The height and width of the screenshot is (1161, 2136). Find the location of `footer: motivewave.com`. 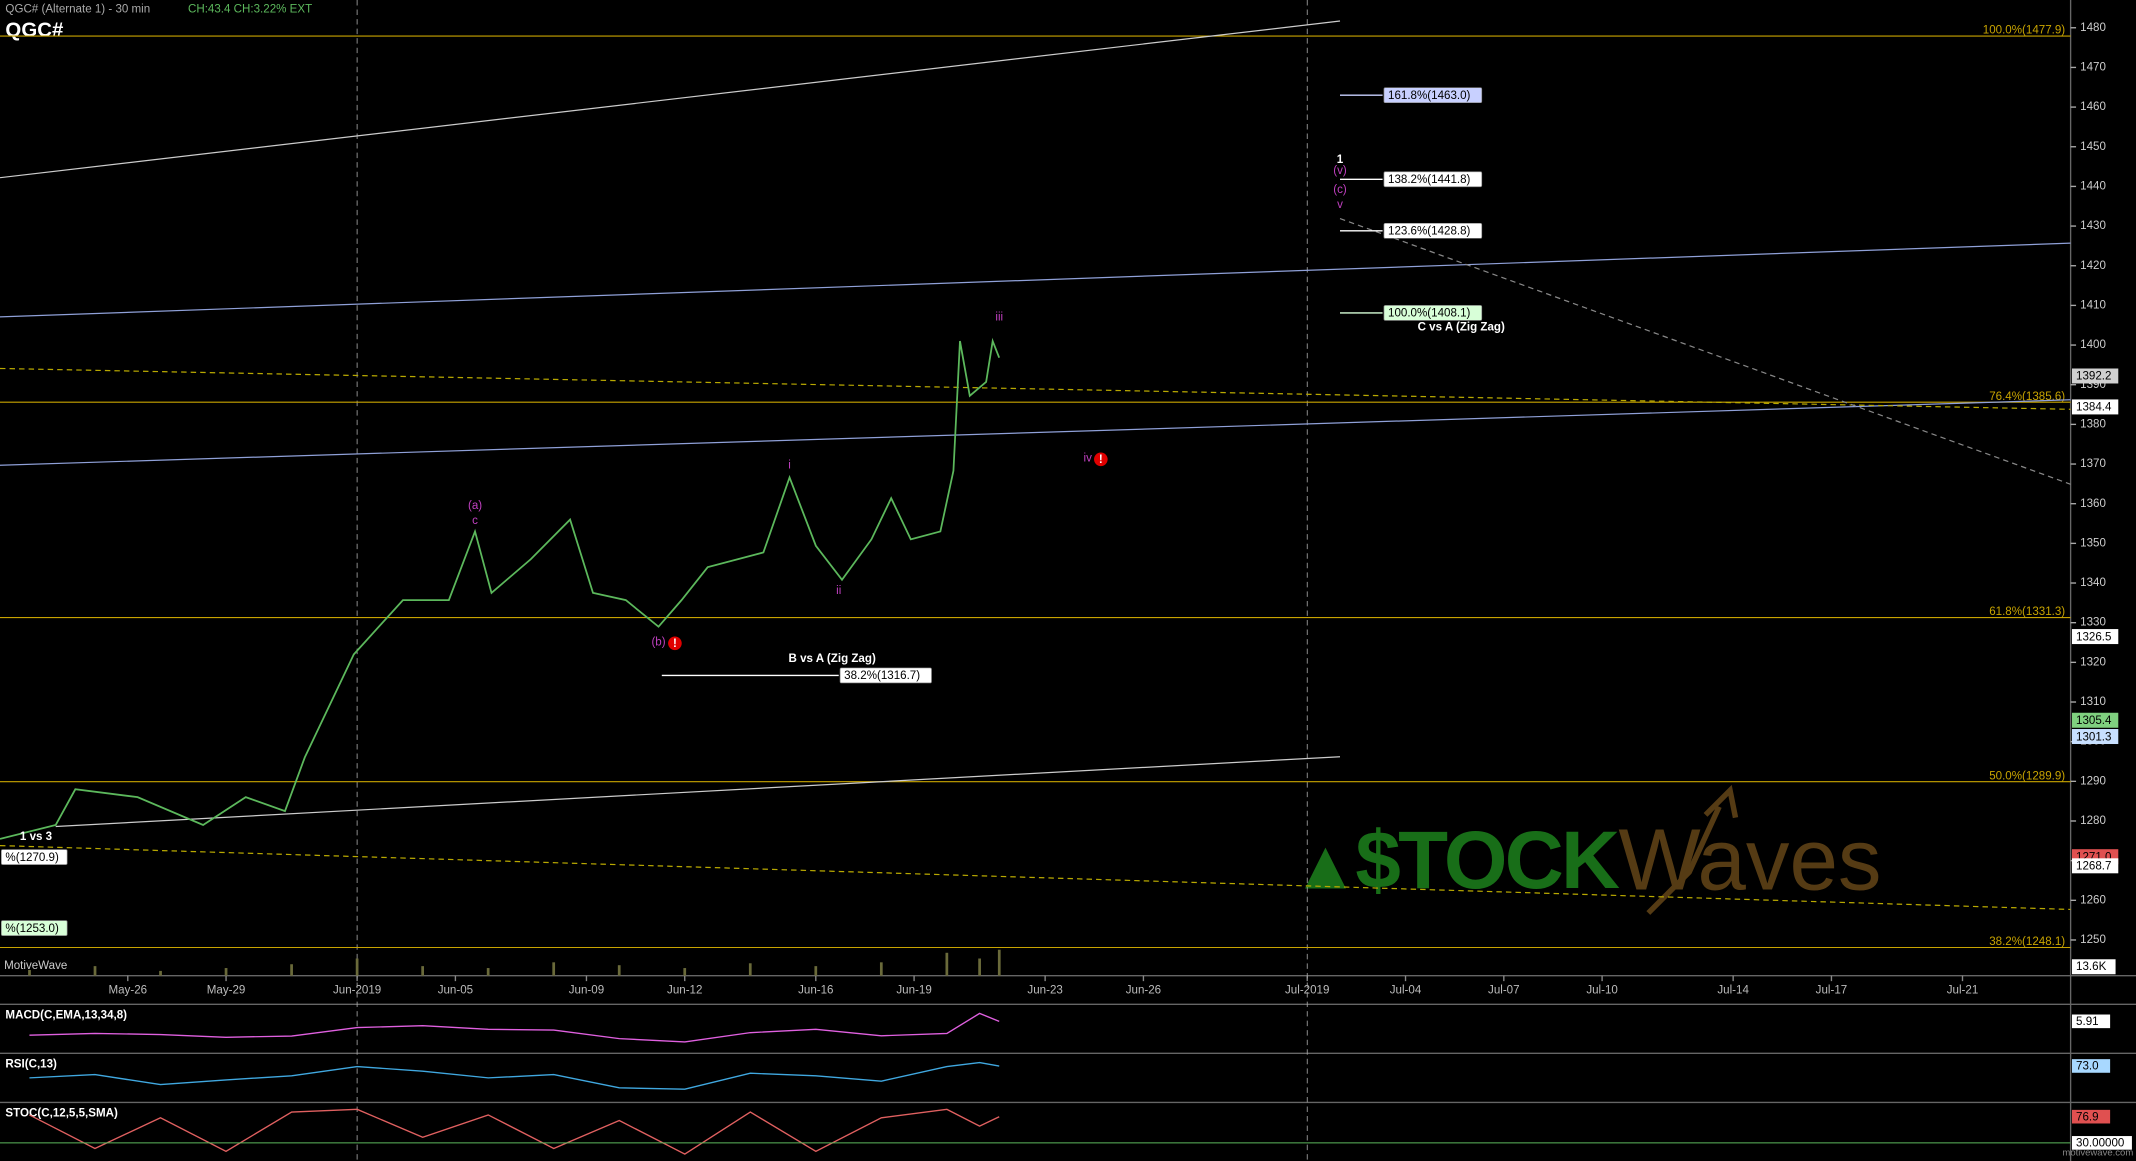

footer: motivewave.com is located at coordinates (2097, 1152).